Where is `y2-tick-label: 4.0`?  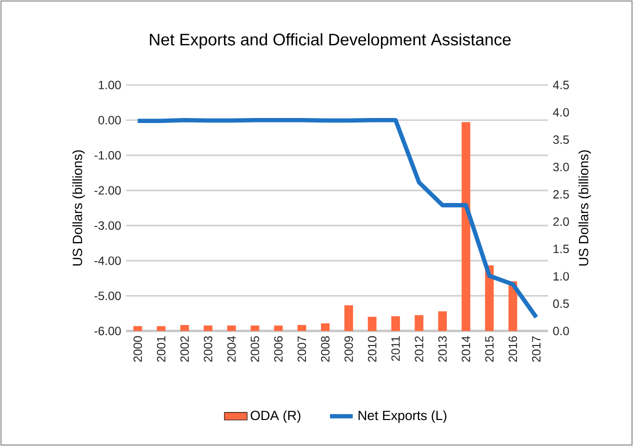 y2-tick-label: 4.0 is located at coordinates (560, 112).